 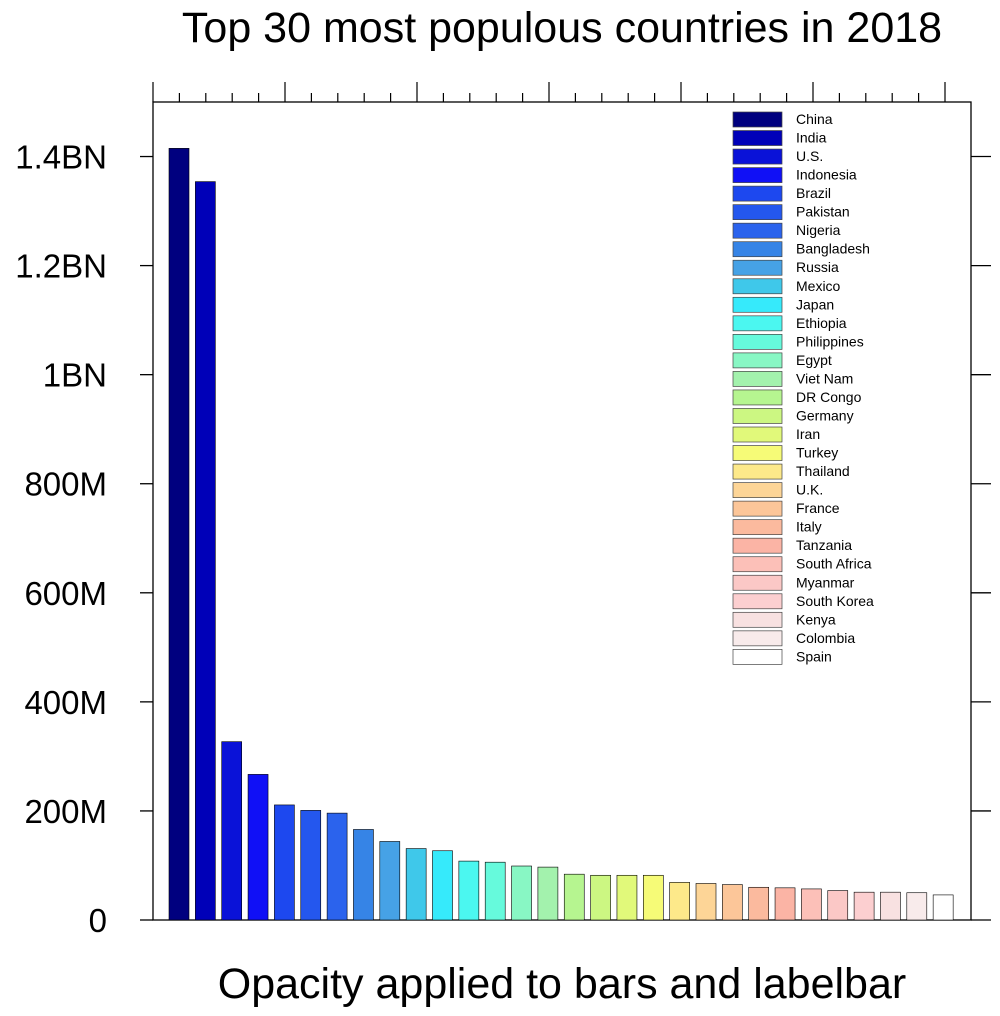 What do you see at coordinates (390, 881) in the screenshot?
I see `bar-russia` at bounding box center [390, 881].